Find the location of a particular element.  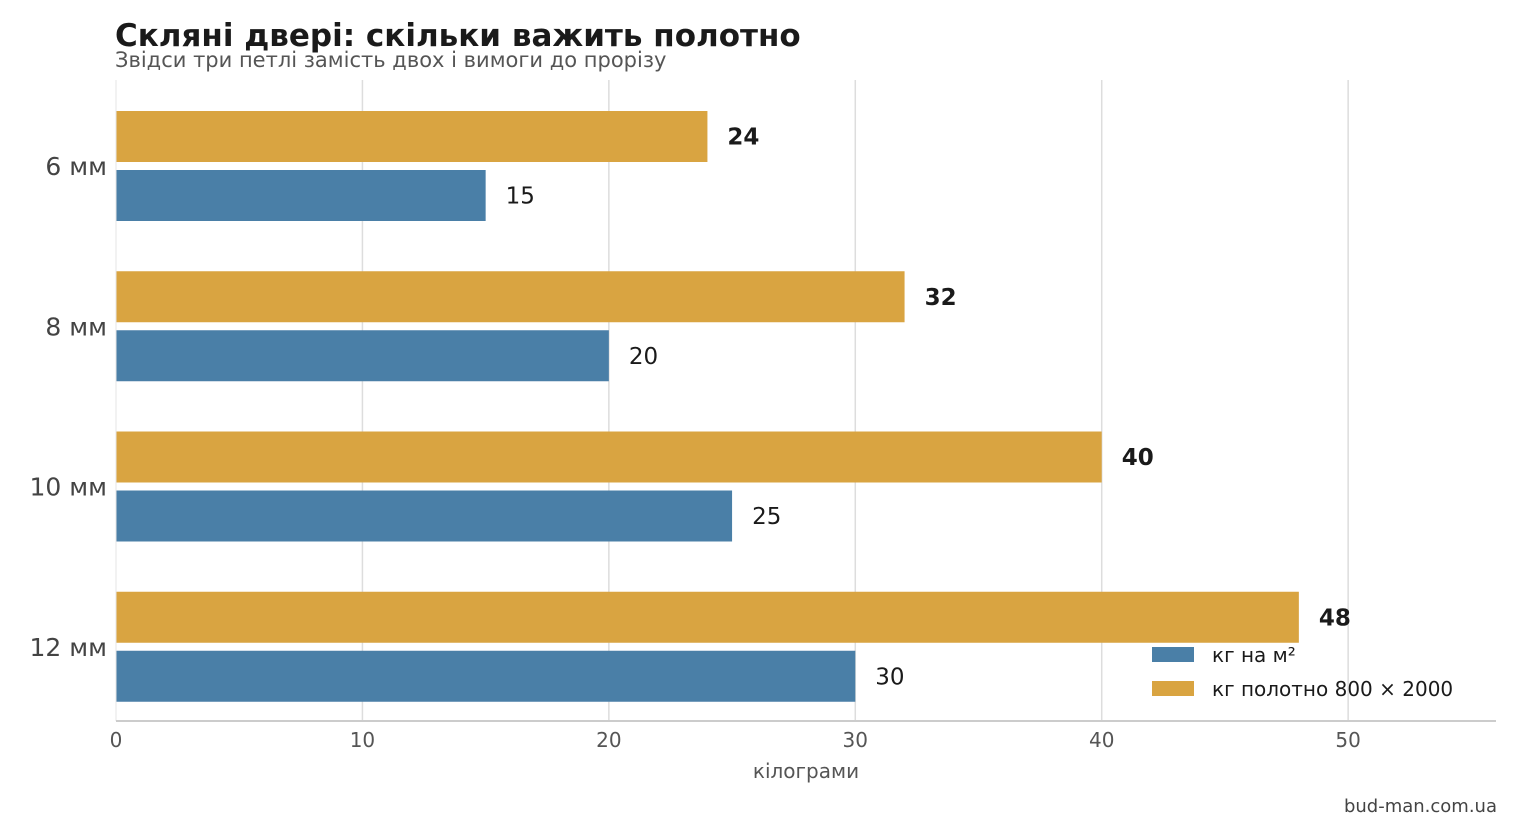

data-label-leaf-1: 32 is located at coordinates (941, 298).